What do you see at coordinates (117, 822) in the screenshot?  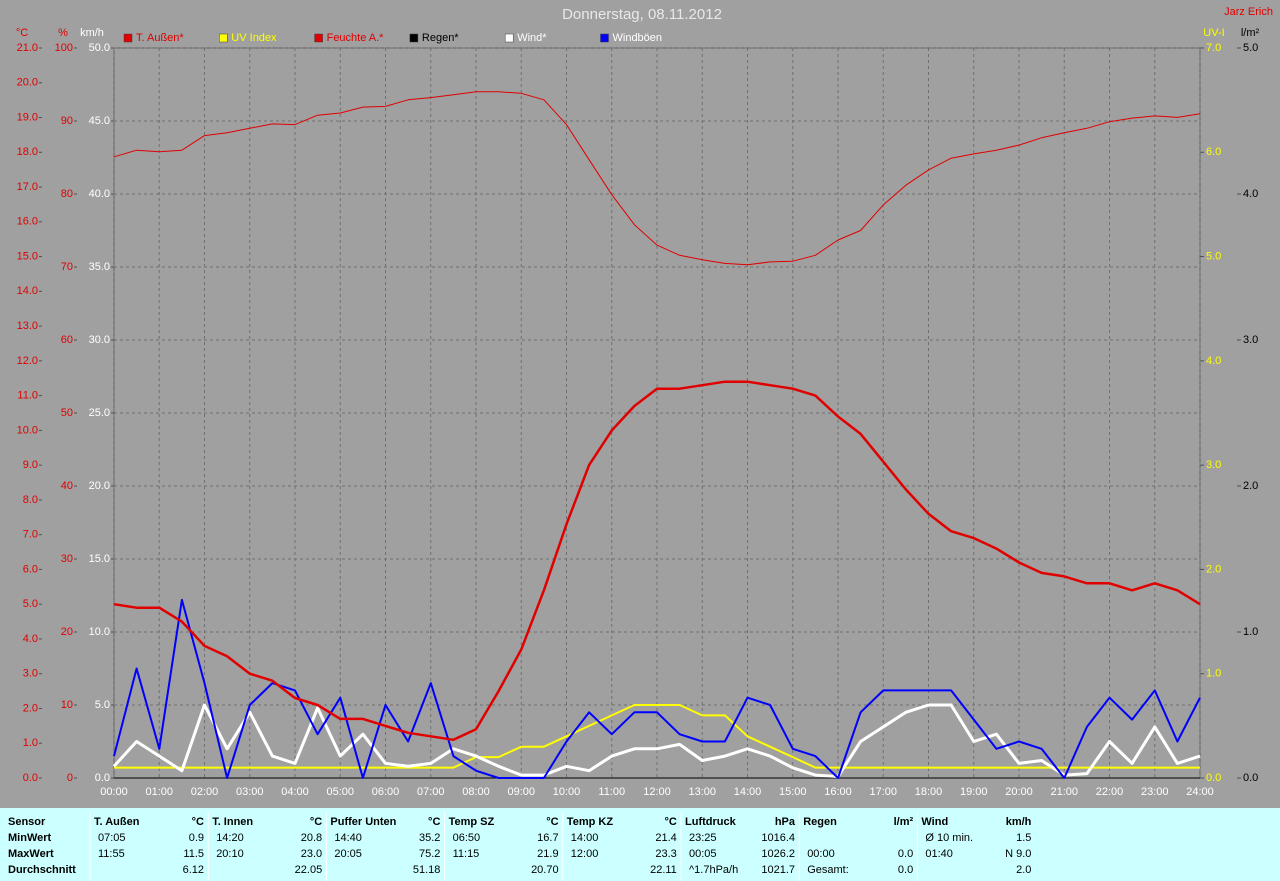 I see `column-title: T. Außen` at bounding box center [117, 822].